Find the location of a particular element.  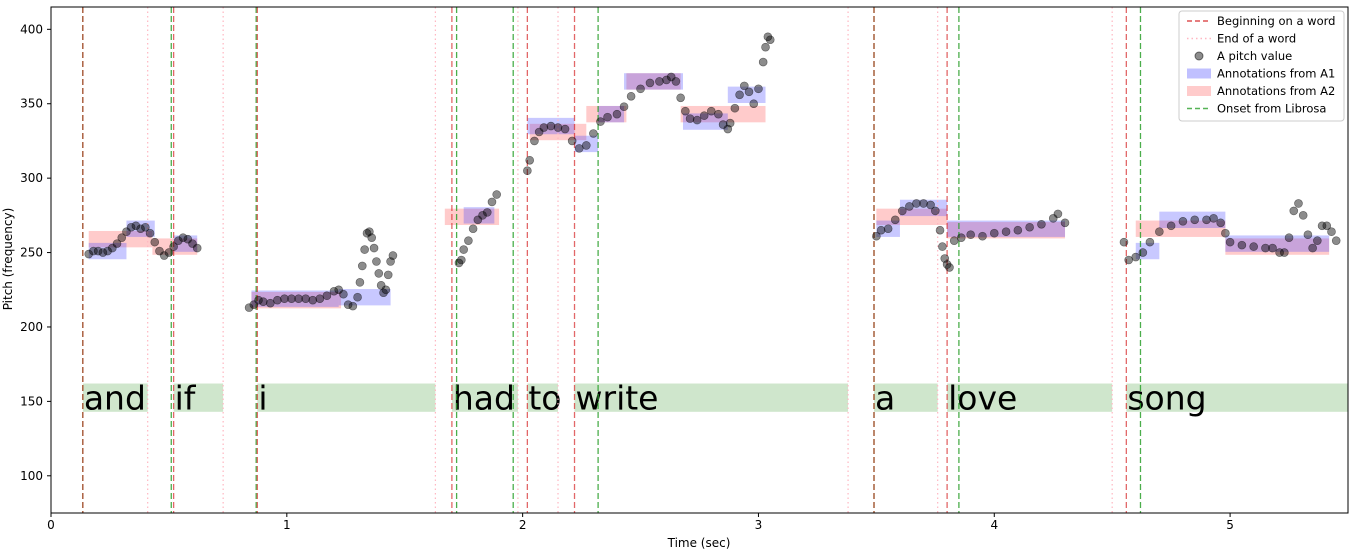

legend-label: Annotations from A2 is located at coordinates (1276, 91).